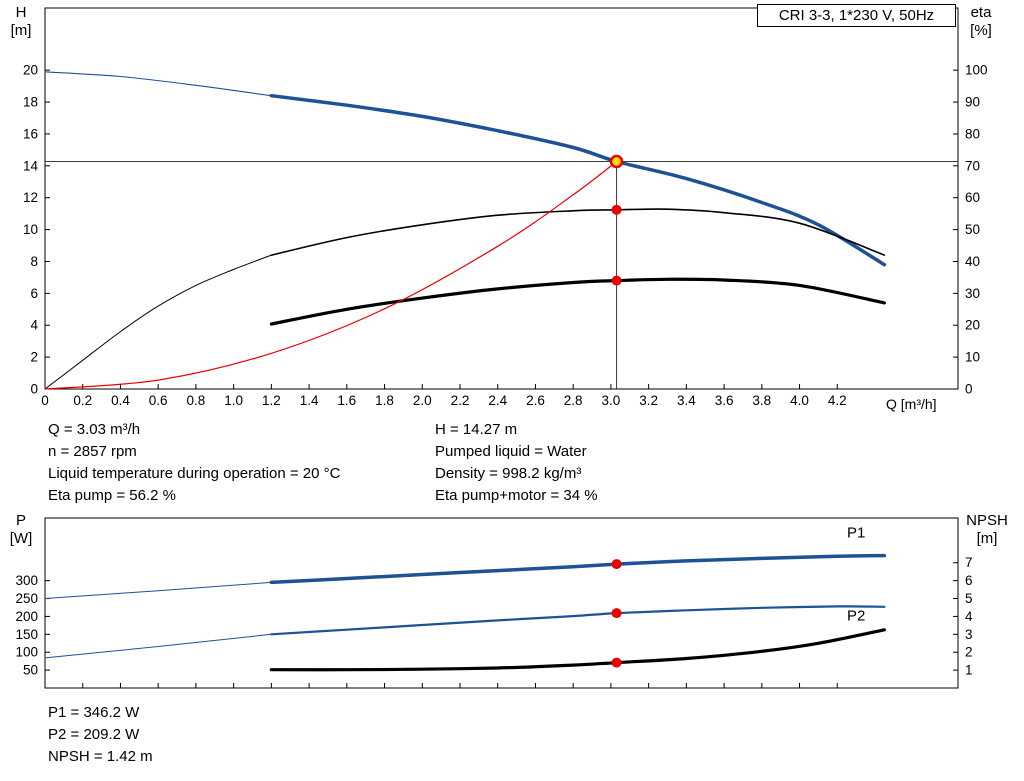  What do you see at coordinates (972, 165) in the screenshot?
I see `y-right-tick-label: 70` at bounding box center [972, 165].